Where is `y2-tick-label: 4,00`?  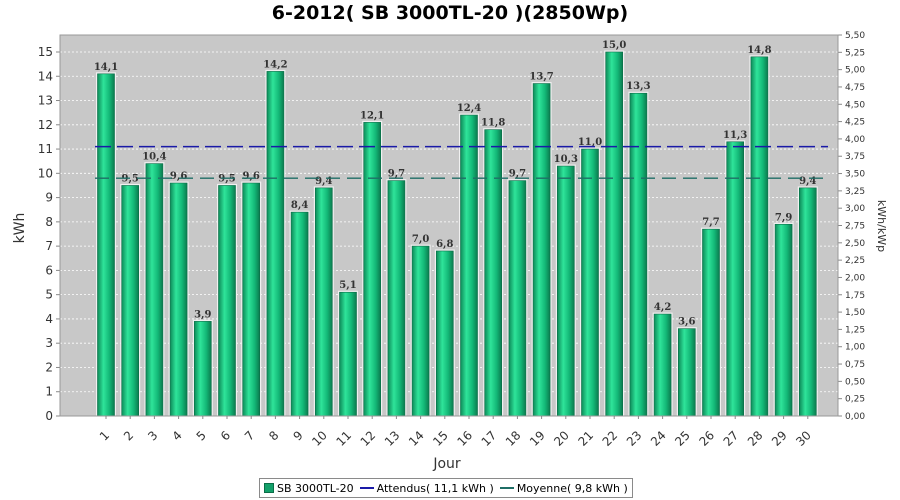 y2-tick-label: 4,00 is located at coordinates (855, 140).